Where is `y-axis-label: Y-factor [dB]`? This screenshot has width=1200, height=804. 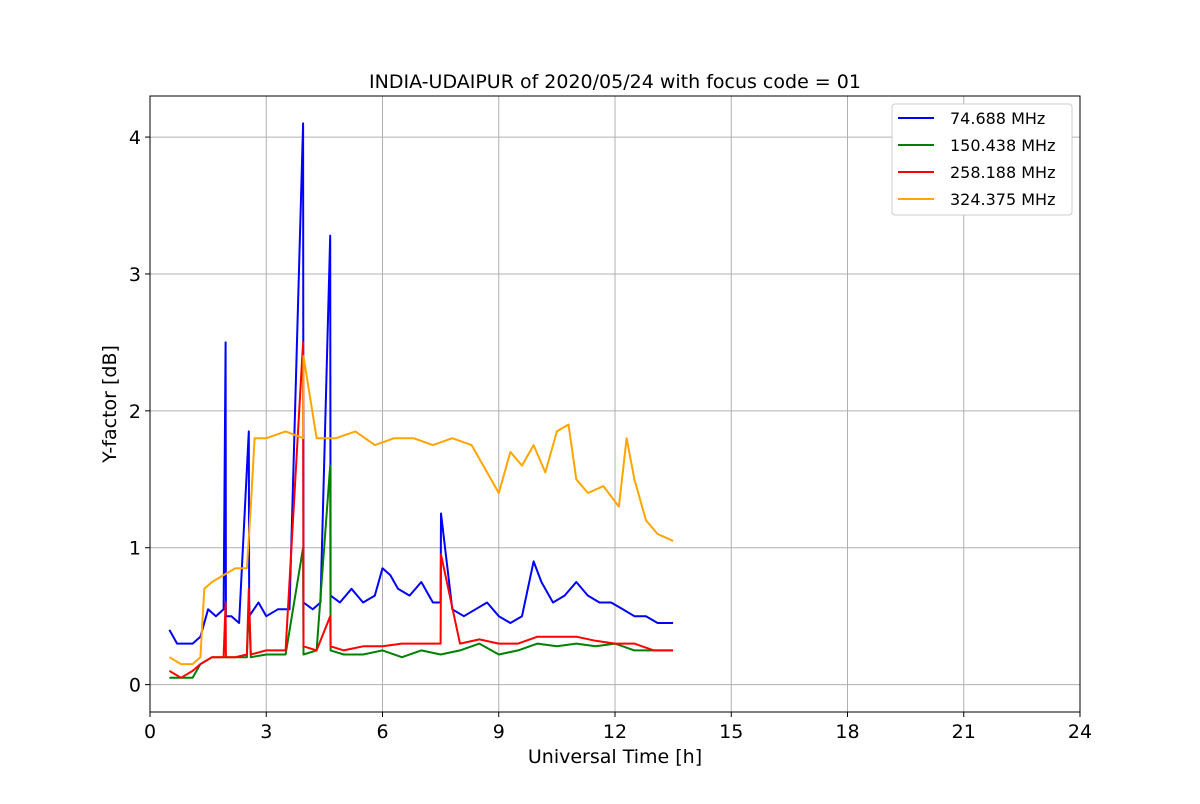 y-axis-label: Y-factor [dB] is located at coordinates (110, 404).